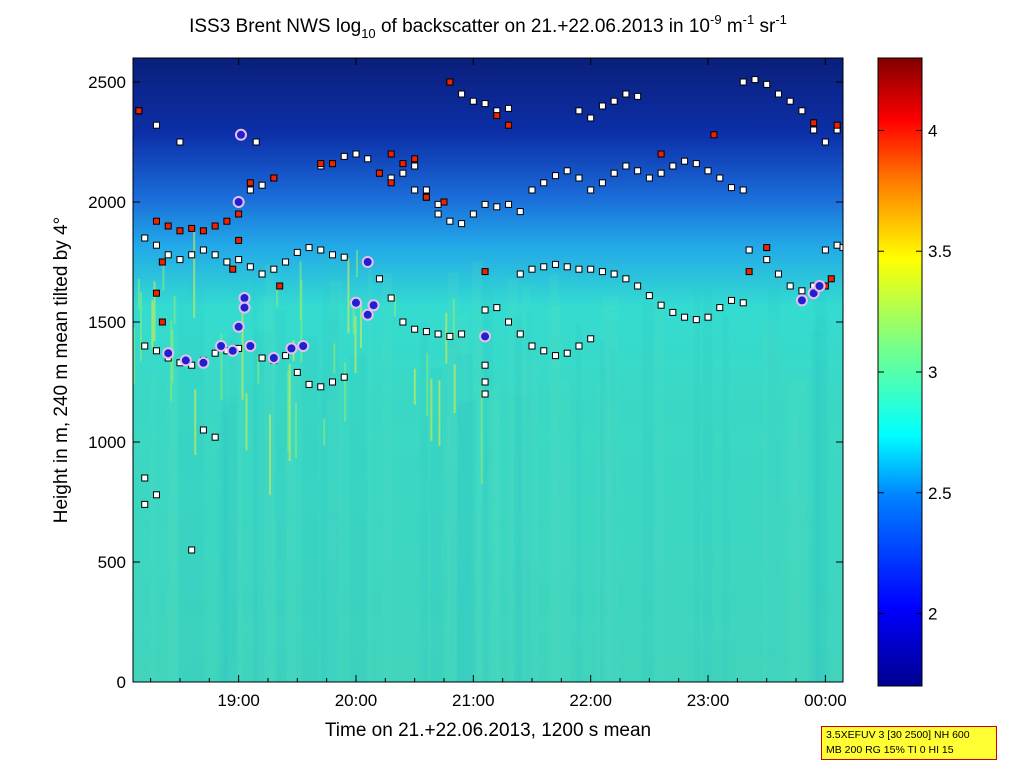 The height and width of the screenshot is (767, 1023). Describe the element at coordinates (932, 372) in the screenshot. I see `colorbar-tick-label: 3` at that location.